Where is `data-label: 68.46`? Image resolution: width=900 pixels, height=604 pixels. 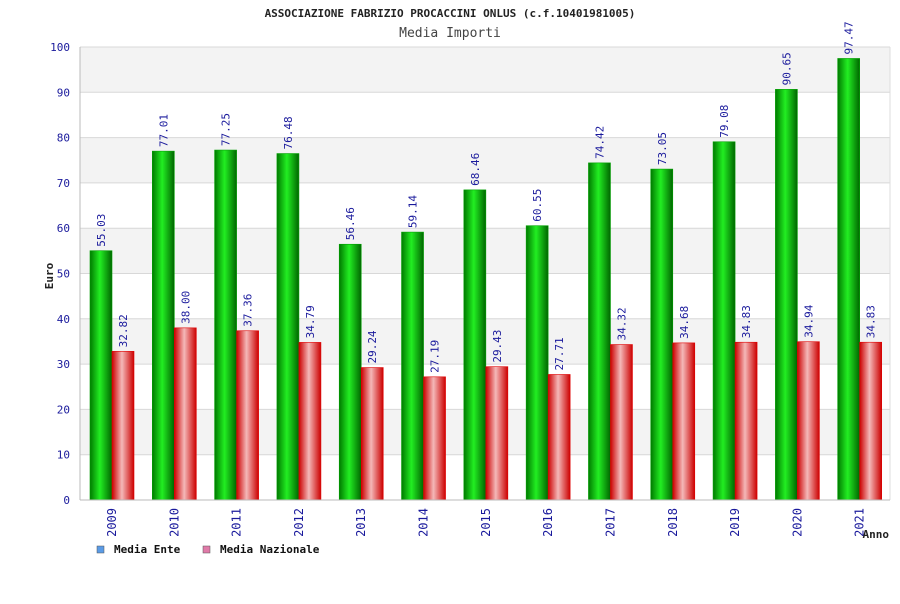
data-label: 68.46 is located at coordinates (475, 169).